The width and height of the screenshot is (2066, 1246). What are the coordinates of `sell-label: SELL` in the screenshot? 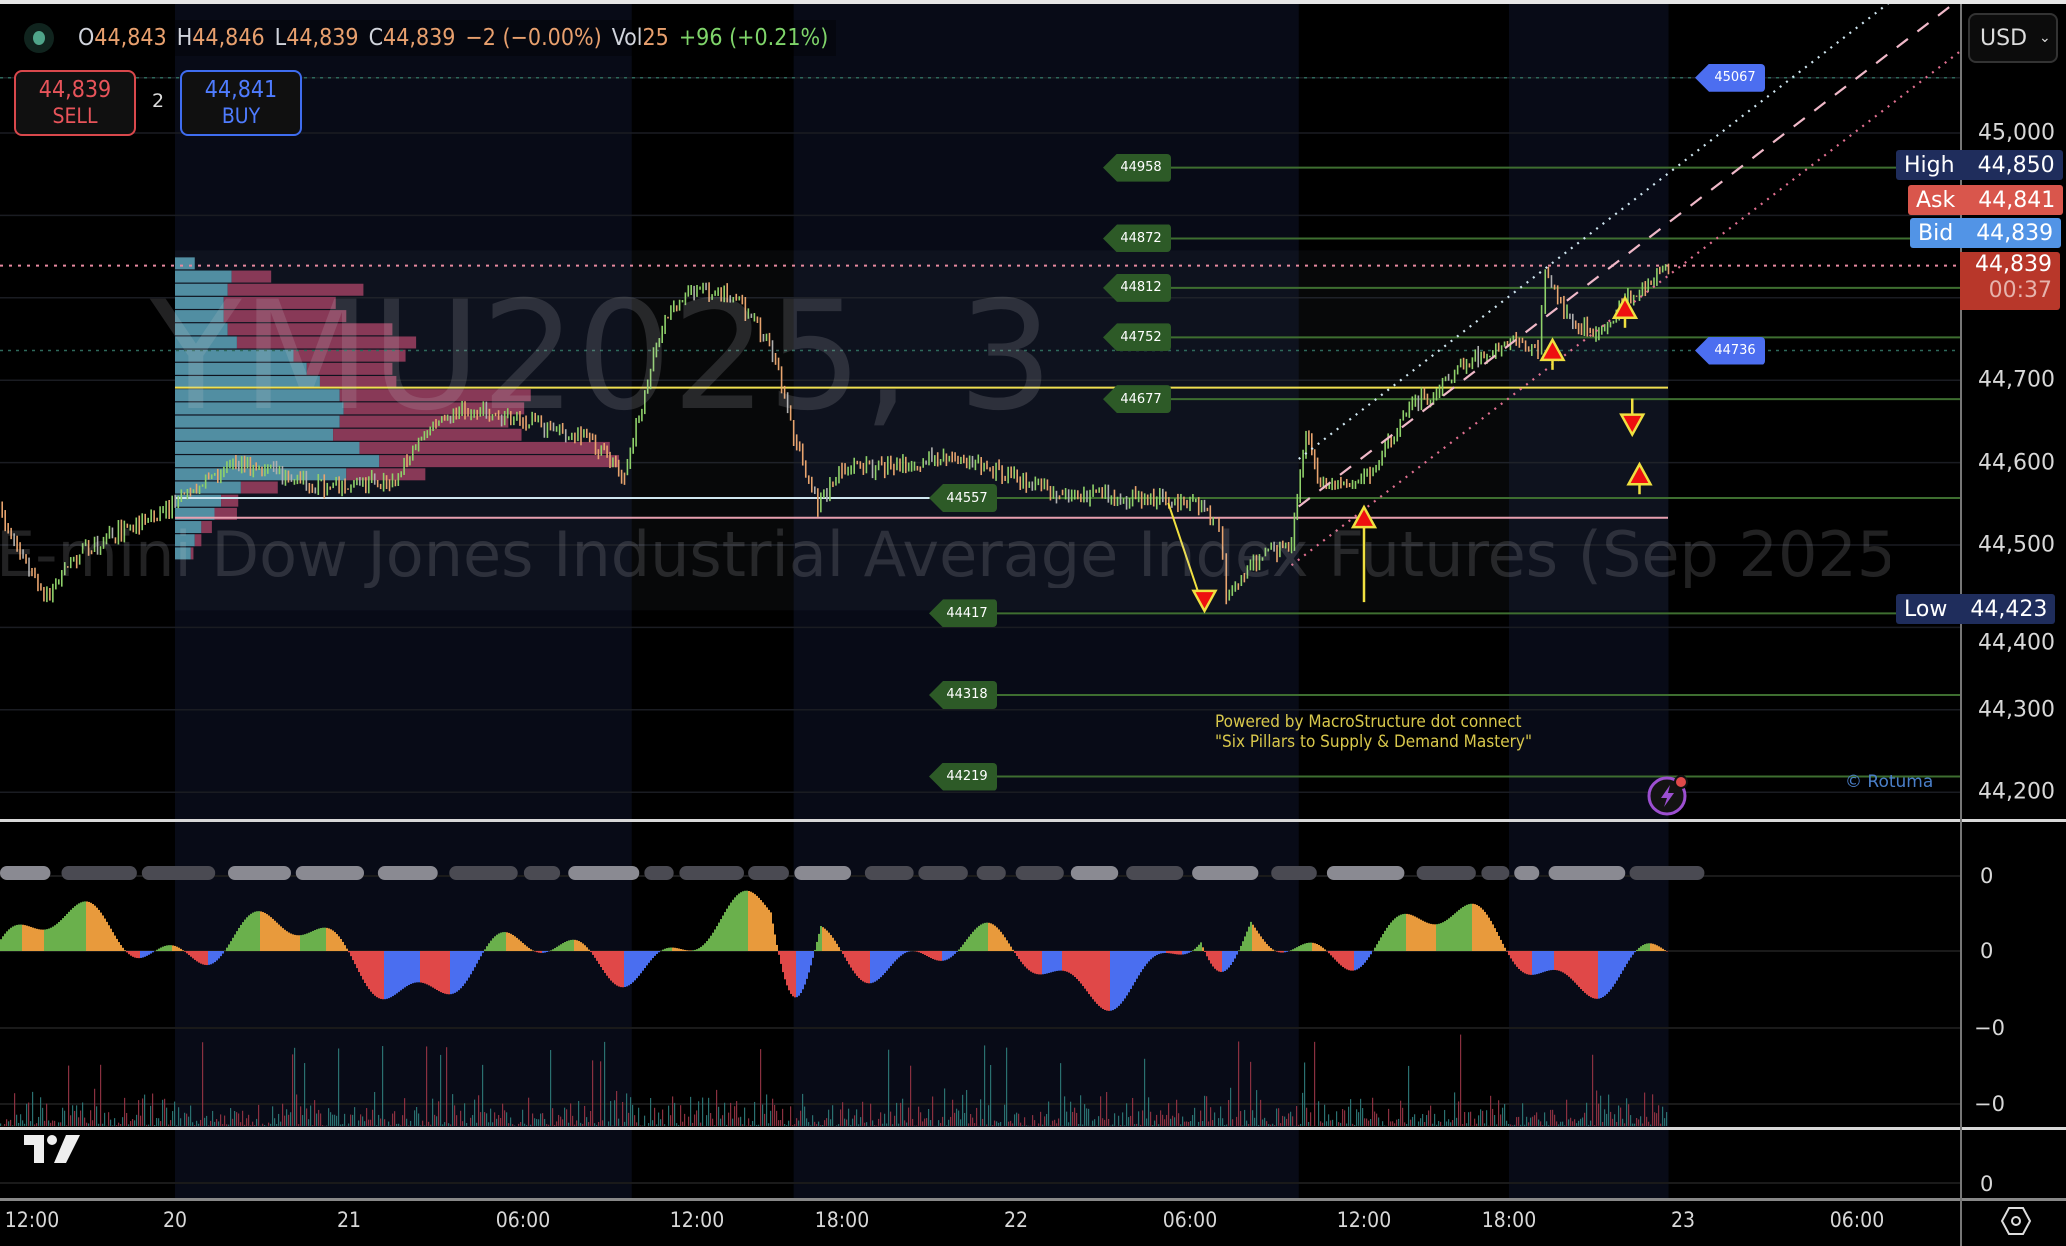 It's located at (75, 116).